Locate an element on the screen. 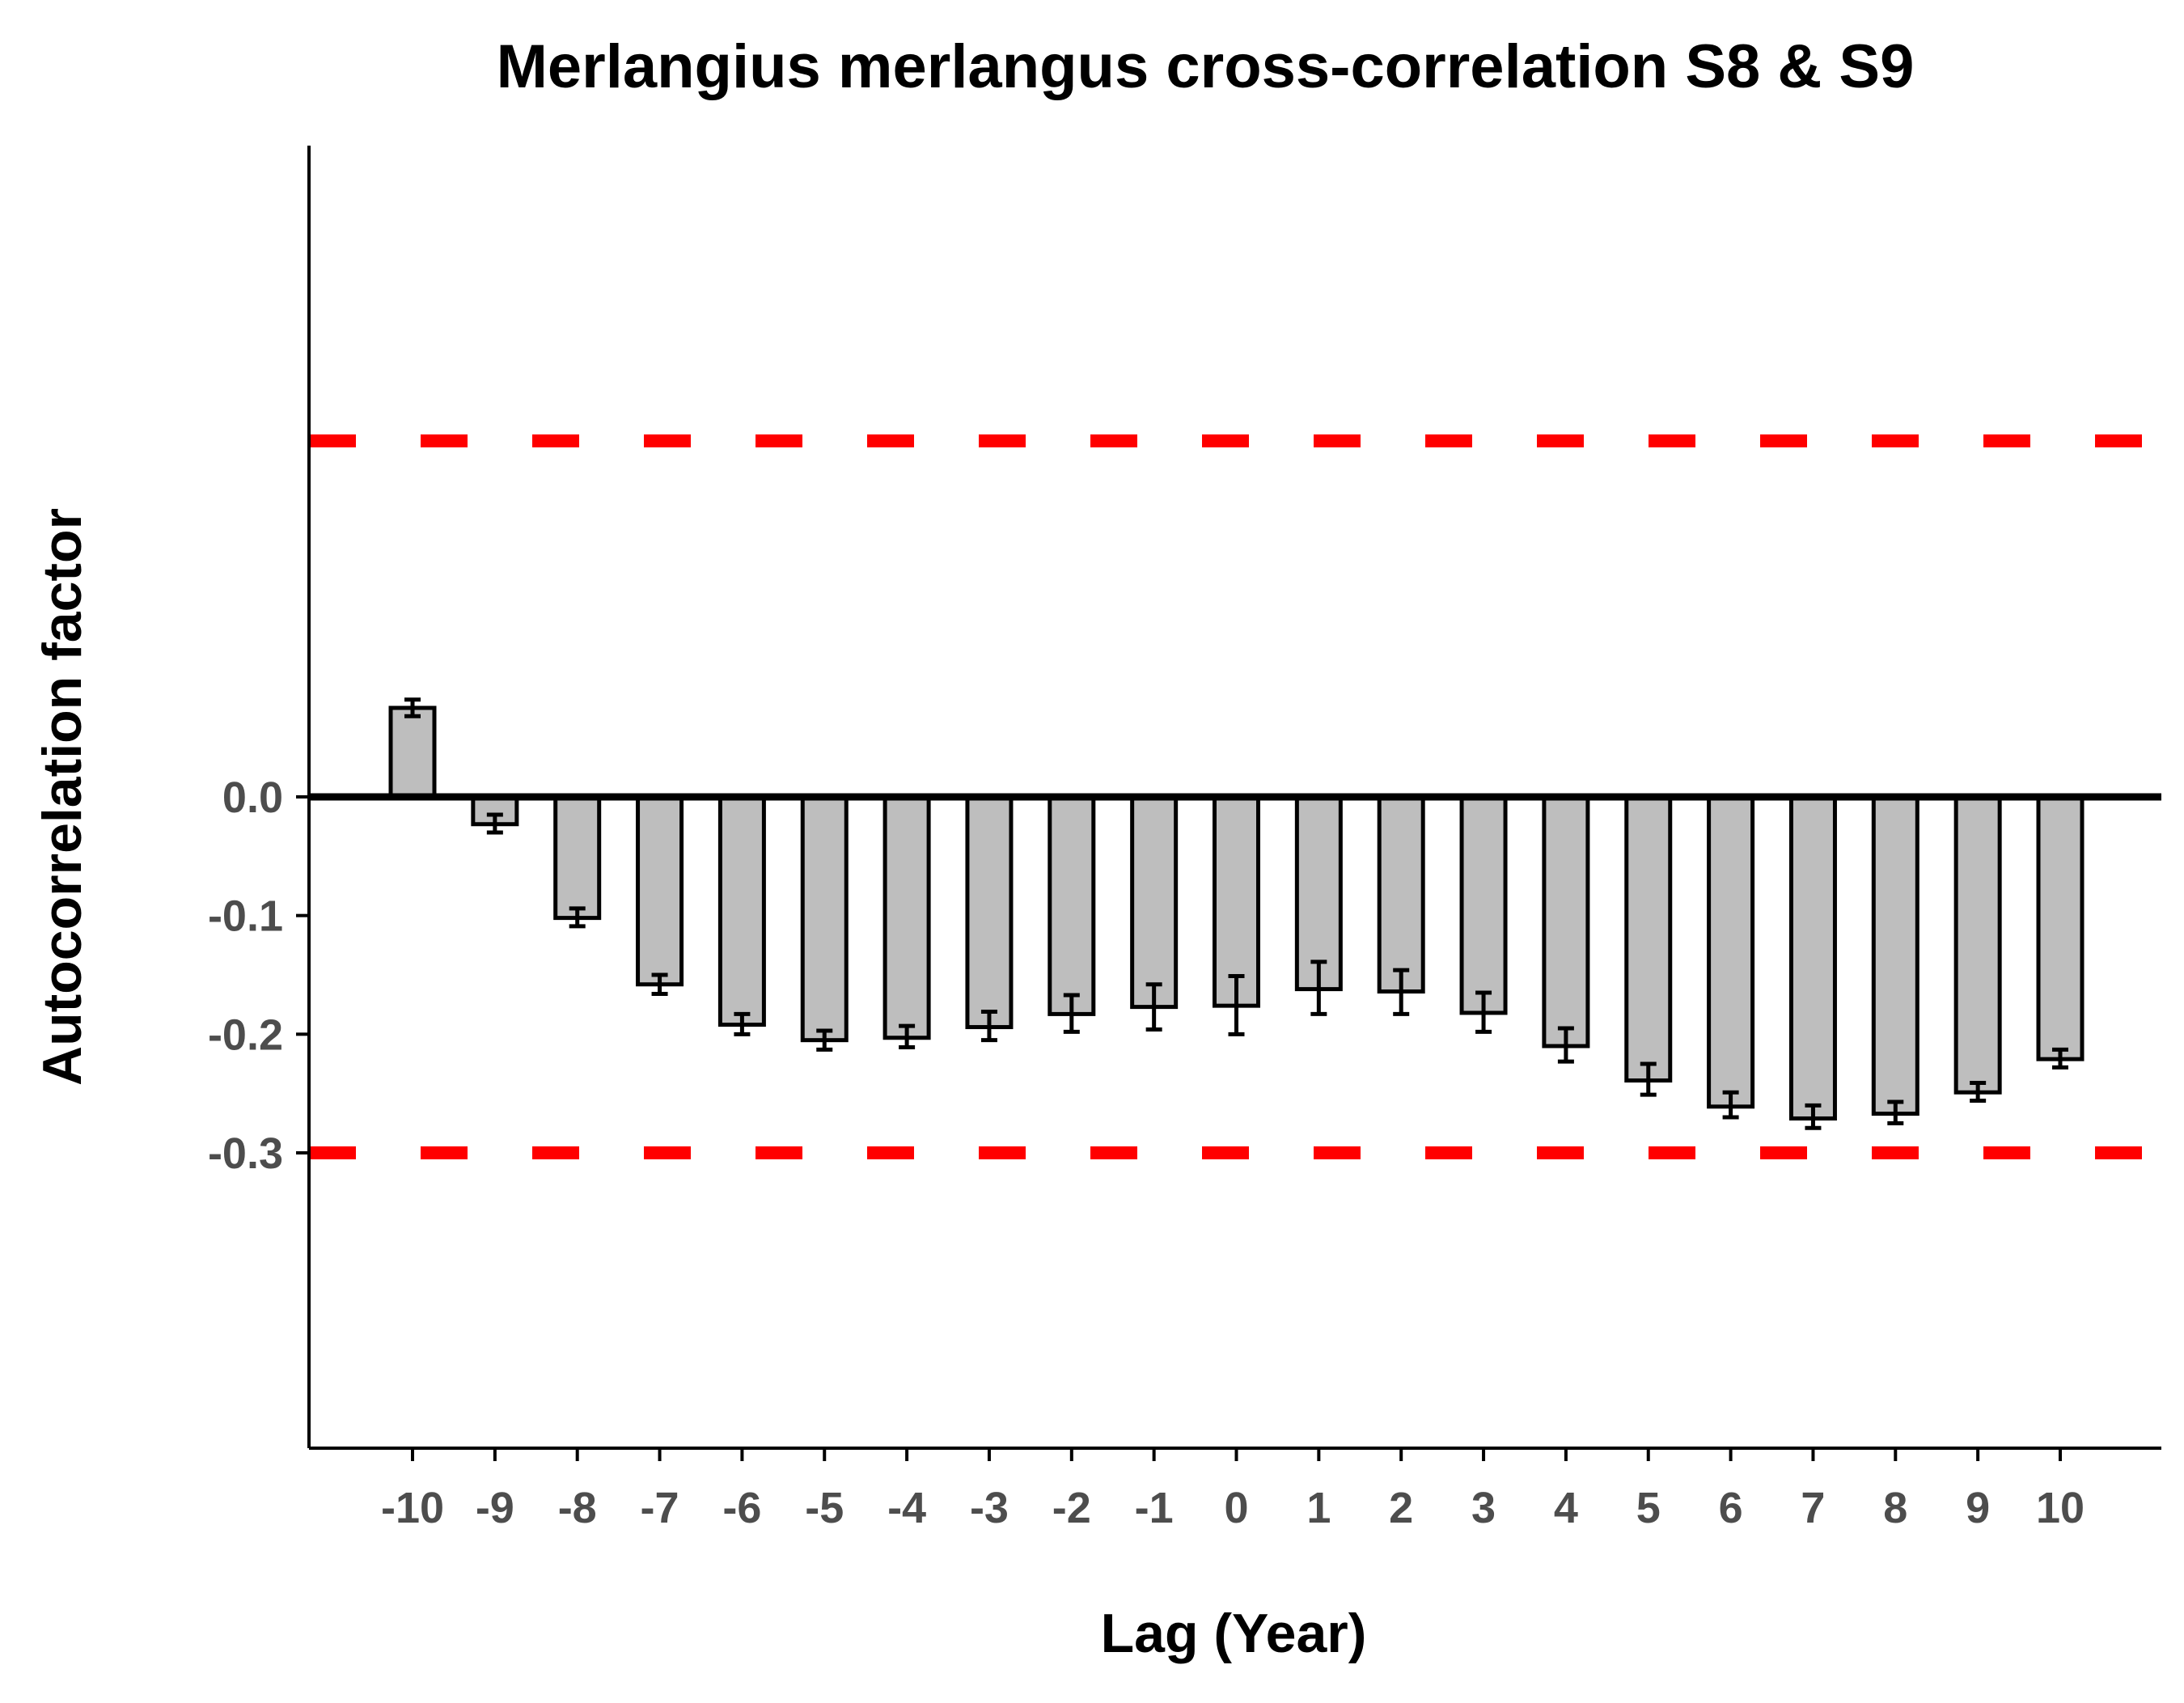  x-tick-label: 4 is located at coordinates (1566, 1508).